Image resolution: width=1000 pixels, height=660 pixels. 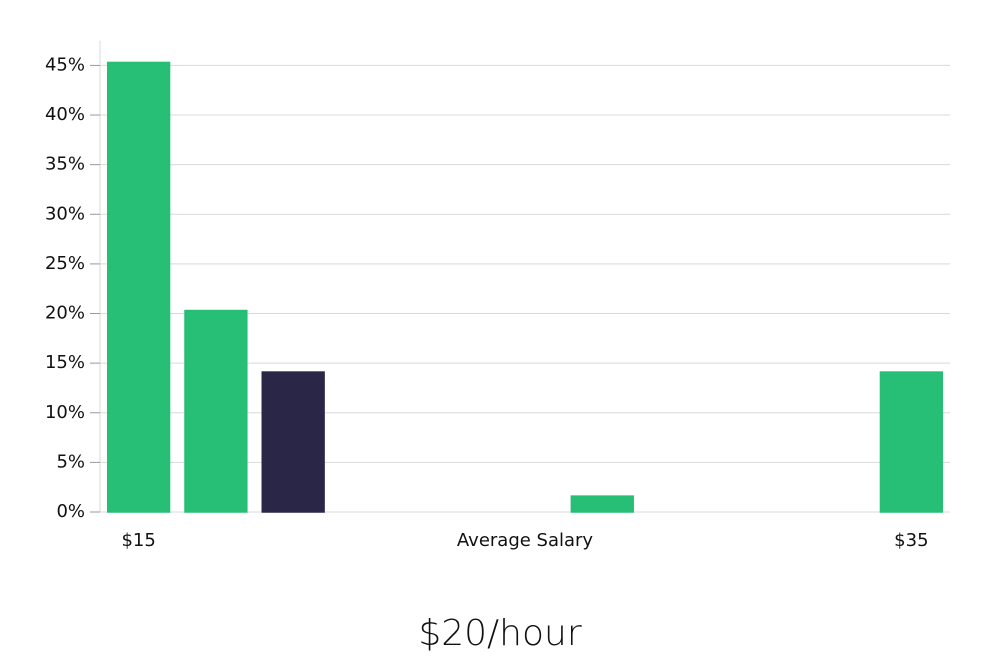 What do you see at coordinates (65, 164) in the screenshot?
I see `y-tick-label: 35%` at bounding box center [65, 164].